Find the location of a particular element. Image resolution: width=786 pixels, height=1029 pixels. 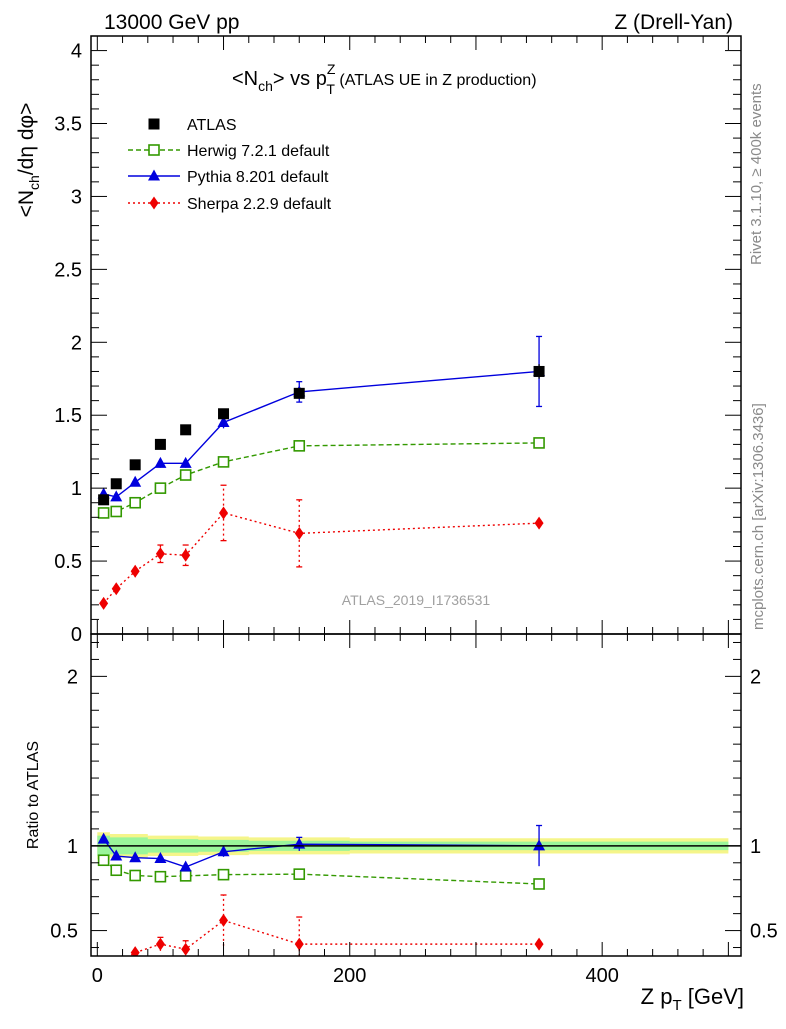

title-main-sub: ch is located at coordinates (265, 86).